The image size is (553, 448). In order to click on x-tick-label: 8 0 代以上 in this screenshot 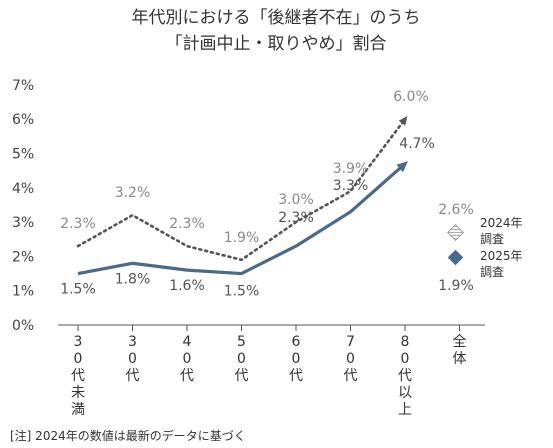, I will do `click(405, 376)`.